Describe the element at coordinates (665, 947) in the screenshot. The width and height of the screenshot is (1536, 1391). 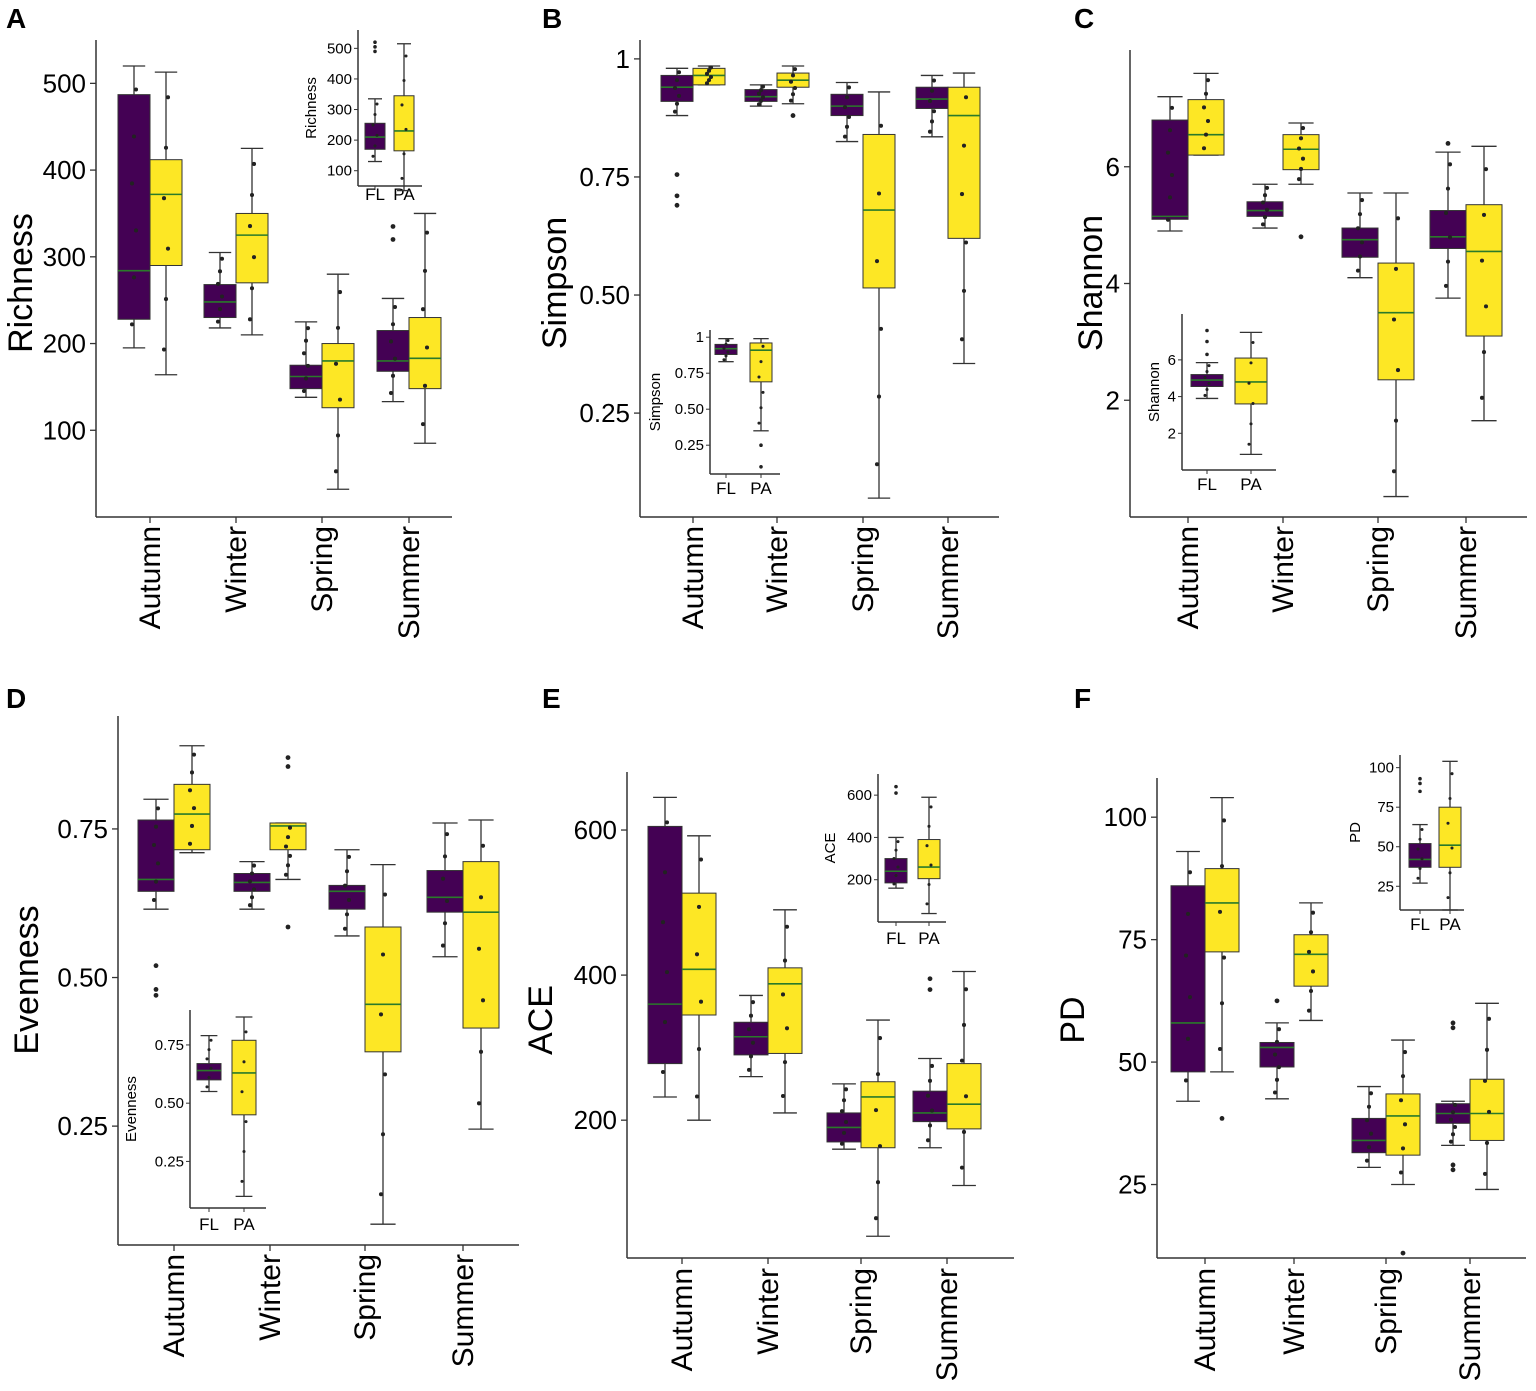
I see `panel-e-fl-autumn` at that location.